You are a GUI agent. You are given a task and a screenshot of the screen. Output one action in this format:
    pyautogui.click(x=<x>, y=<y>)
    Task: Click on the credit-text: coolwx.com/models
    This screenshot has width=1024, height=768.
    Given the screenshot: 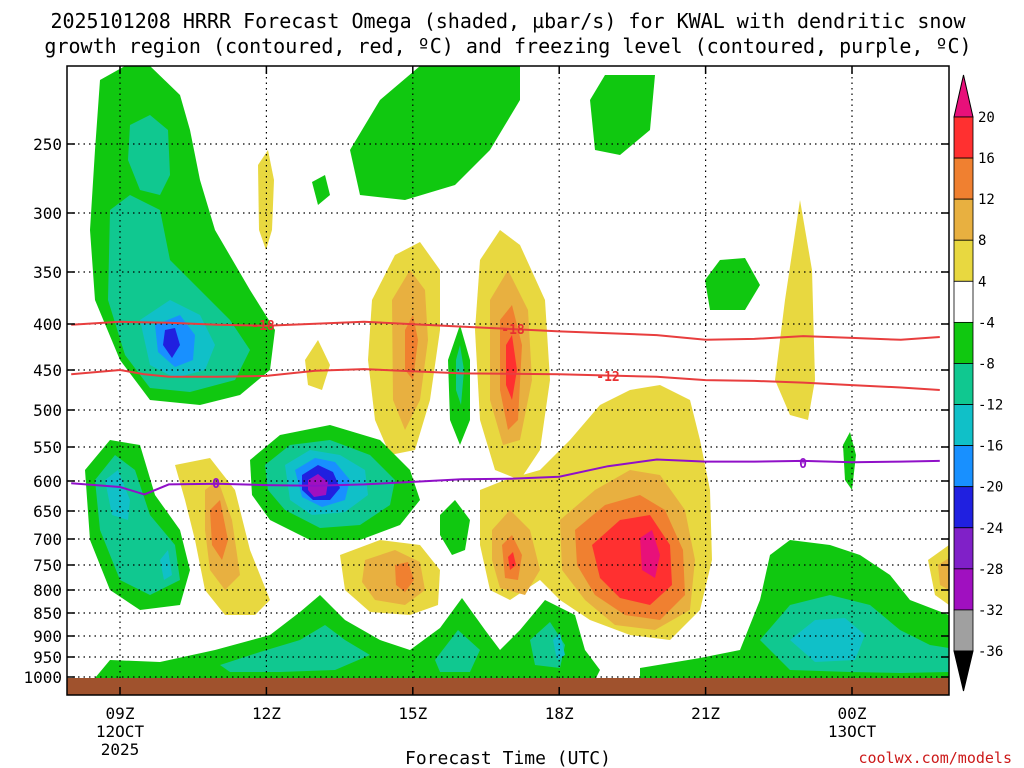 What is the action you would take?
    pyautogui.click(x=935, y=758)
    